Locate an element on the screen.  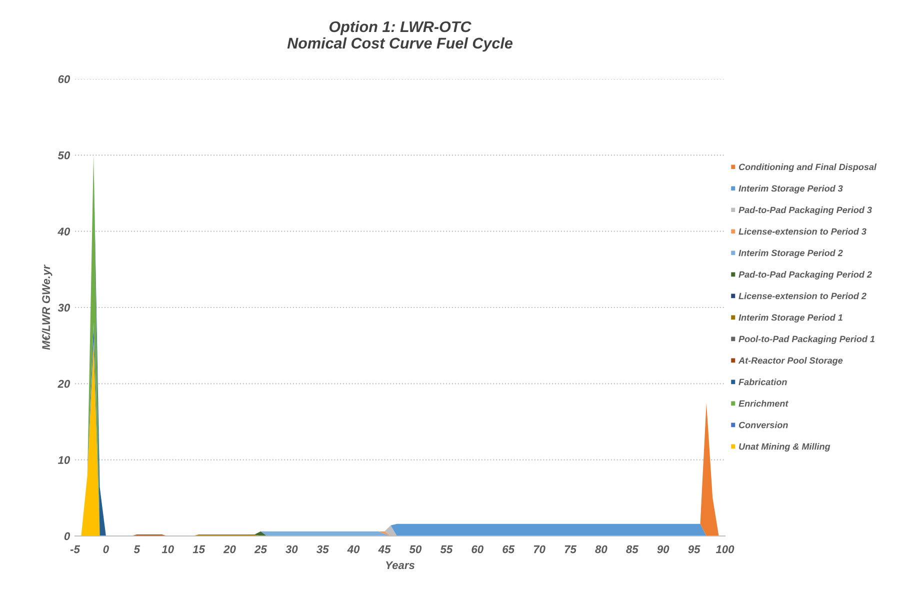
legend-label: Interim Storage Period 2 is located at coordinates (790, 254).